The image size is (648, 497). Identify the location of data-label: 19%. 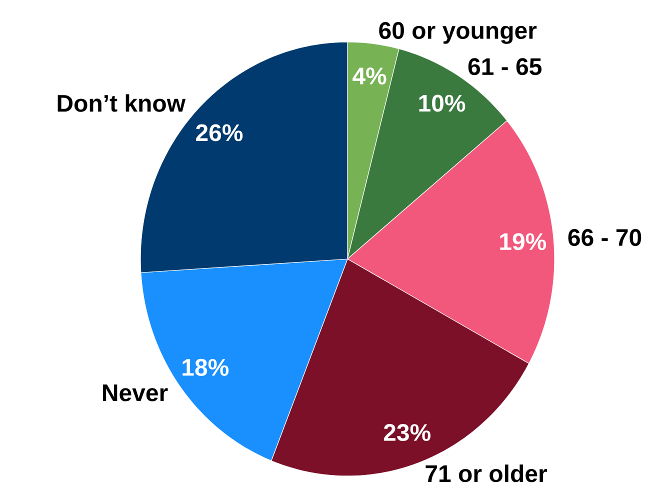
(523, 241).